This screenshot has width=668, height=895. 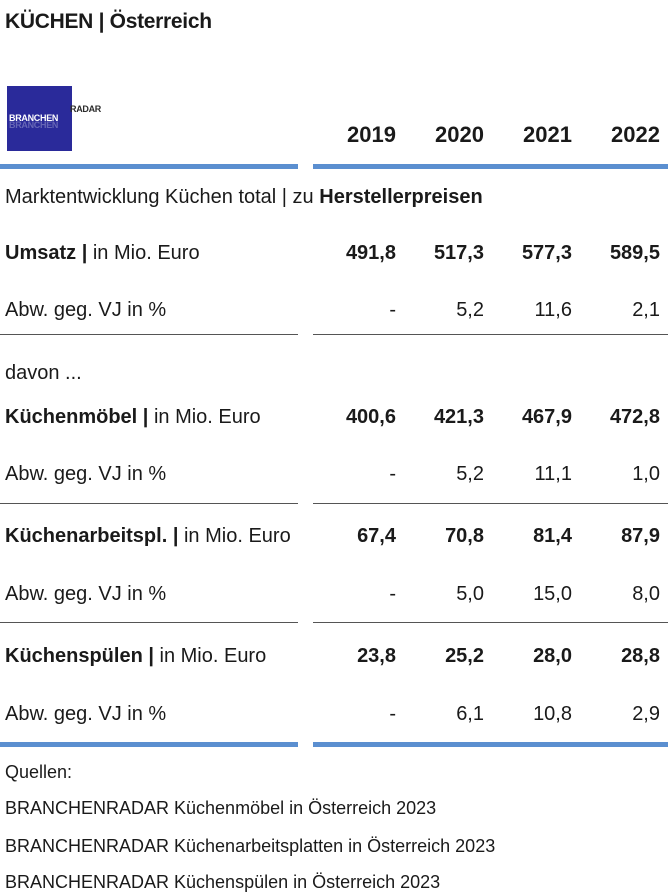 What do you see at coordinates (553, 310) in the screenshot?
I see `value-2021: 11,6` at bounding box center [553, 310].